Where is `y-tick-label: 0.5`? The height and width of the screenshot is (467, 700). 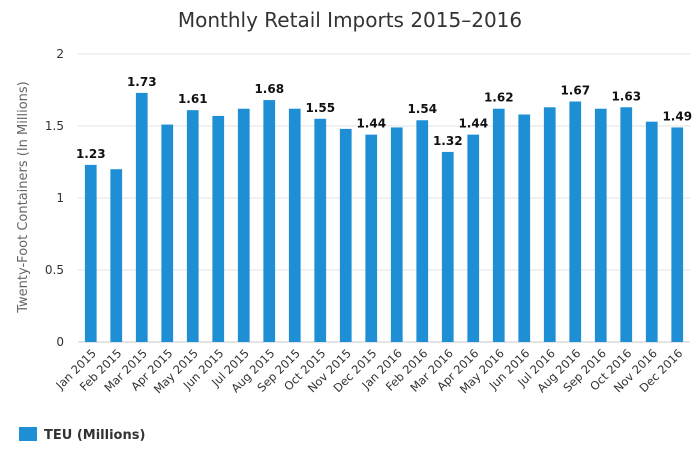
y-tick-label: 0.5 is located at coordinates (54, 270).